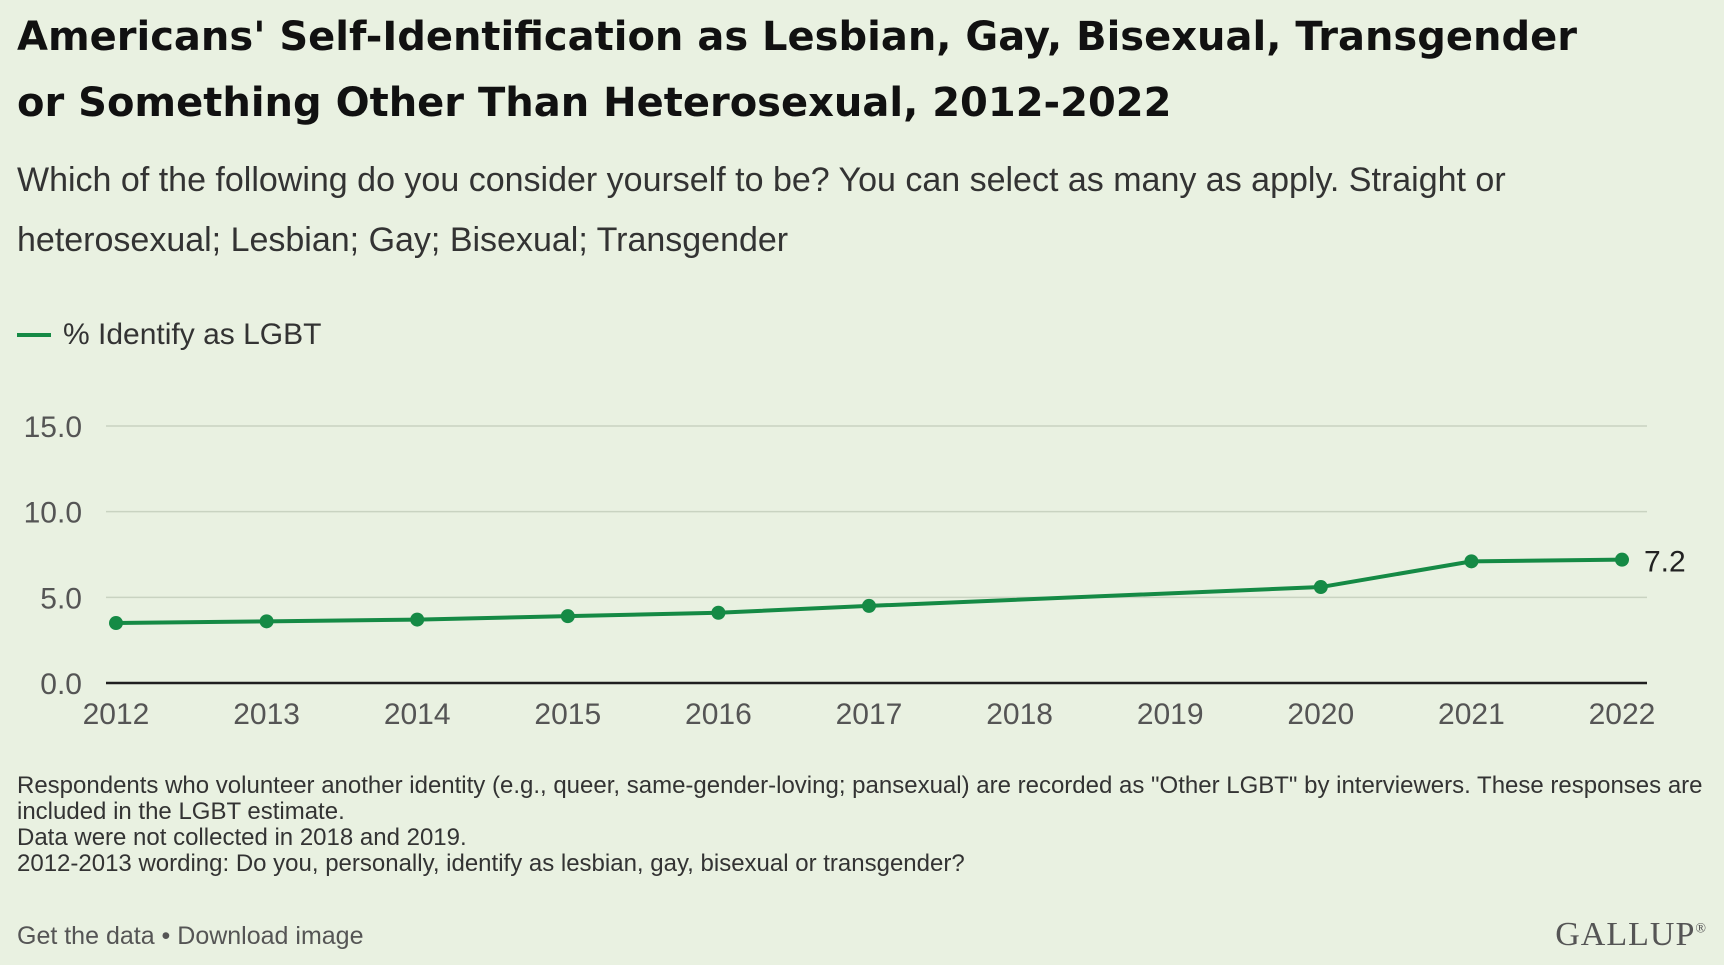 The width and height of the screenshot is (1724, 965). Describe the element at coordinates (53, 556) in the screenshot. I see `y-axis-ticks: 0.0 5.0 10.0 15.0` at that location.